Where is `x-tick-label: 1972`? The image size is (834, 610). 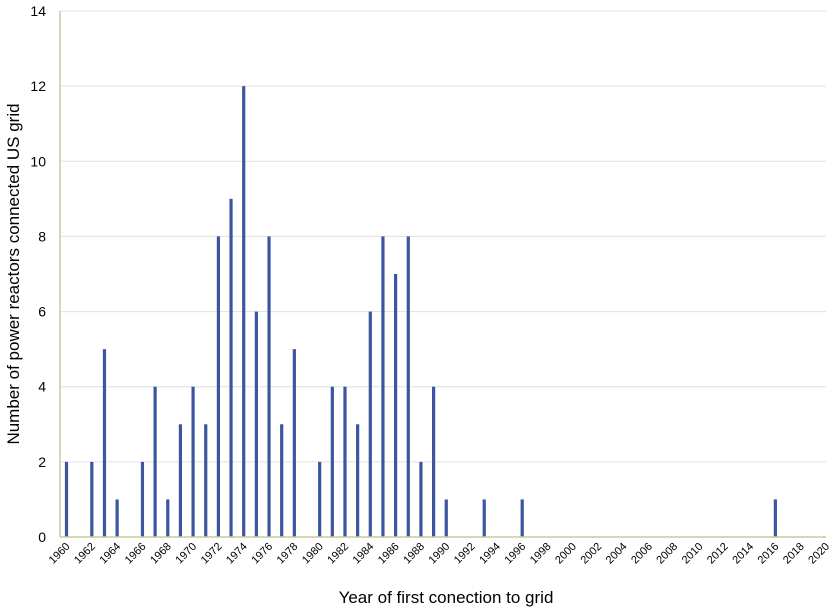
x-tick-label: 1972 is located at coordinates (212, 554).